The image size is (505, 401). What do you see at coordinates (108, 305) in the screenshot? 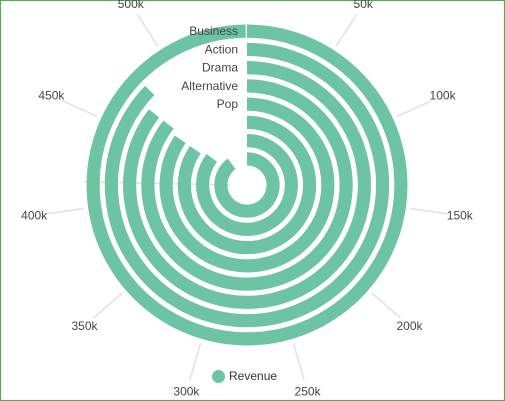
I see `grid-line-350k` at bounding box center [108, 305].